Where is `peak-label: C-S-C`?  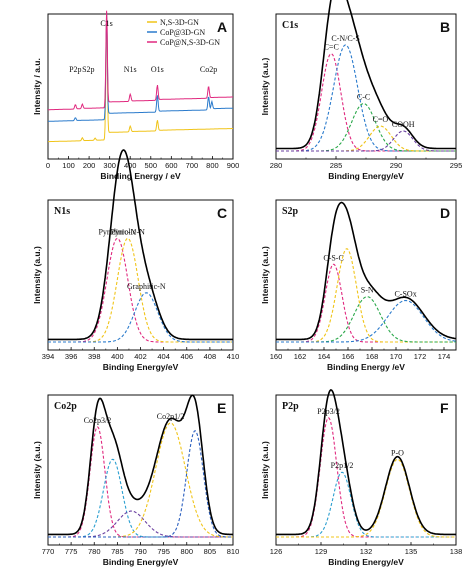 peak-label: C-S-C is located at coordinates (333, 257).